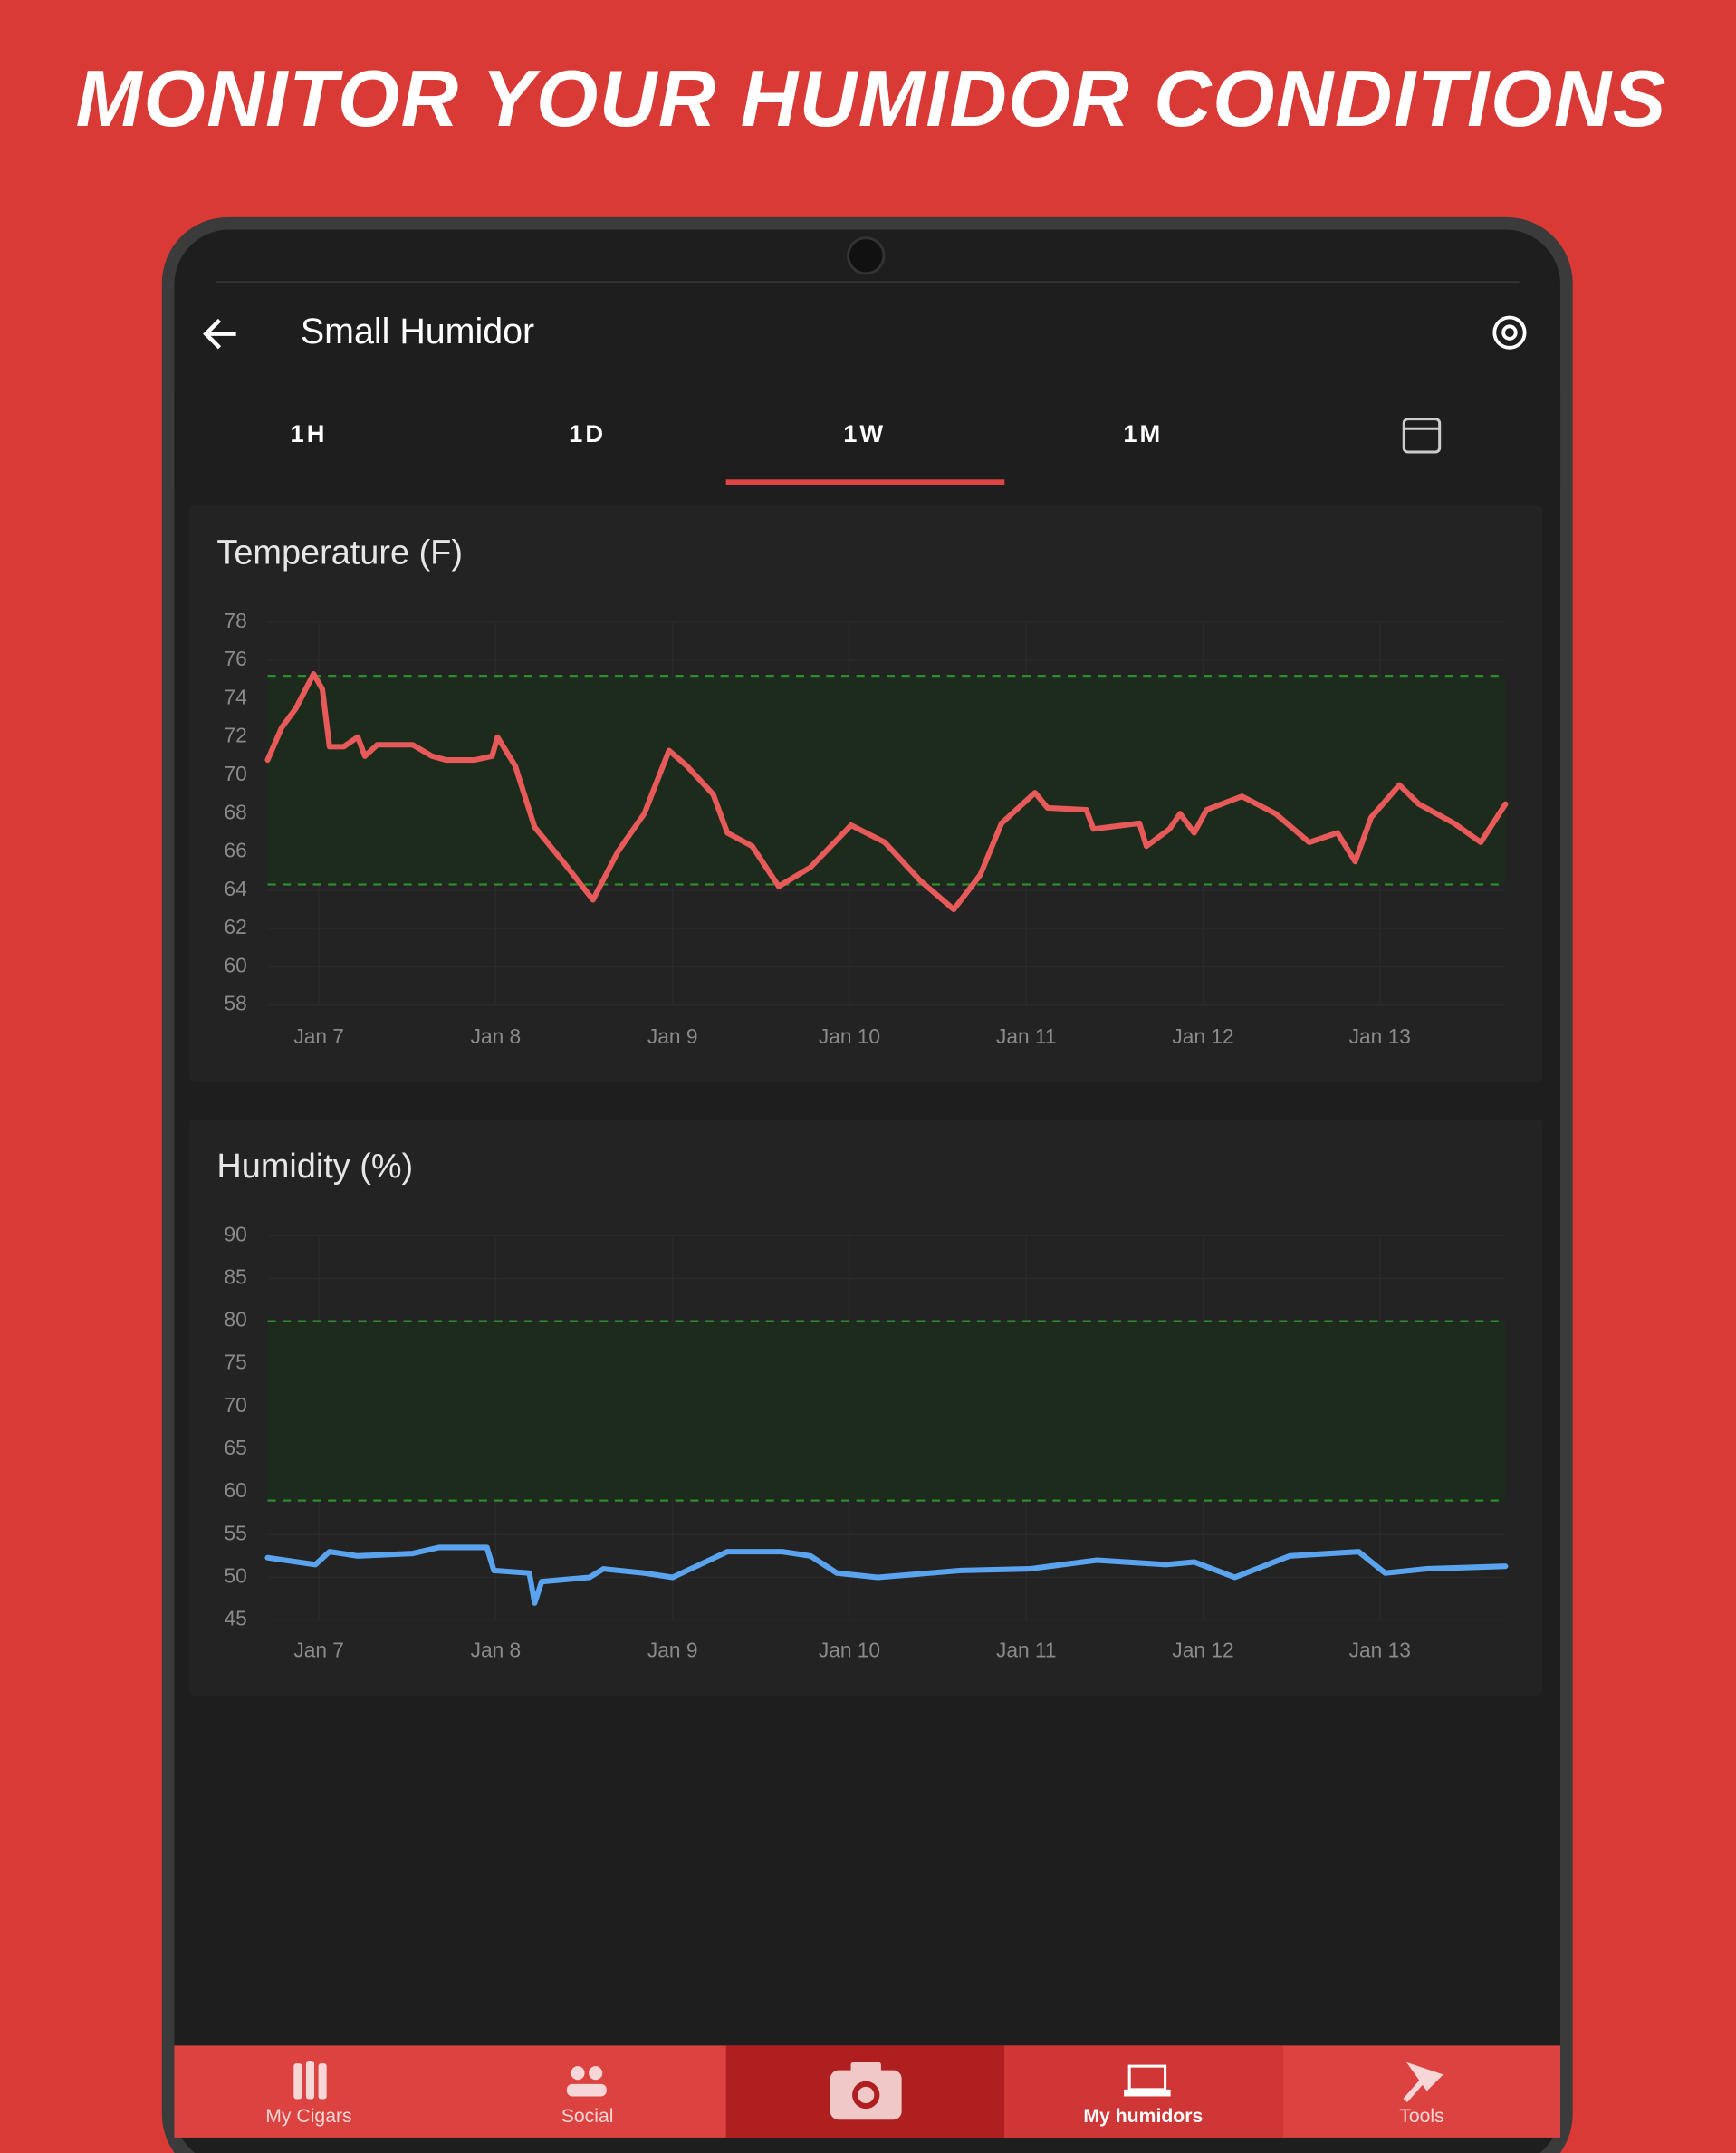 This screenshot has width=1736, height=2153. What do you see at coordinates (235, 620) in the screenshot?
I see `y-tick-label: 78` at bounding box center [235, 620].